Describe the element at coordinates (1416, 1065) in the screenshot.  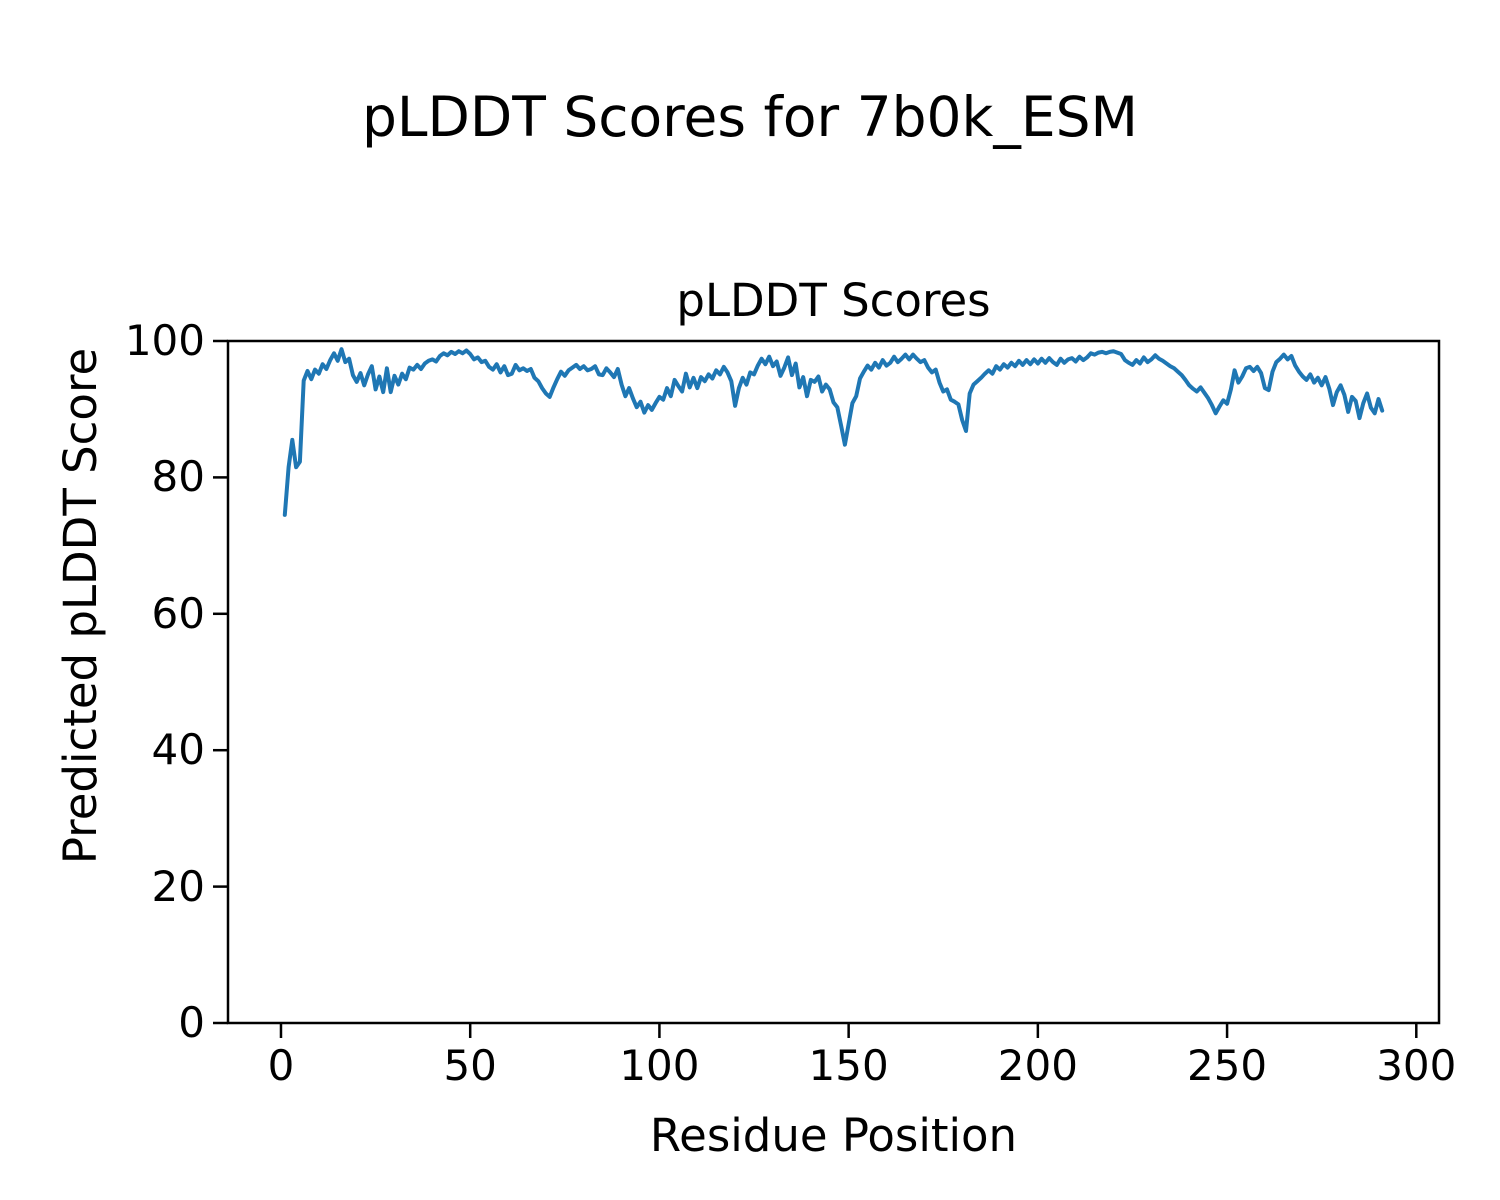
I see `x-tick-label: 300` at that location.